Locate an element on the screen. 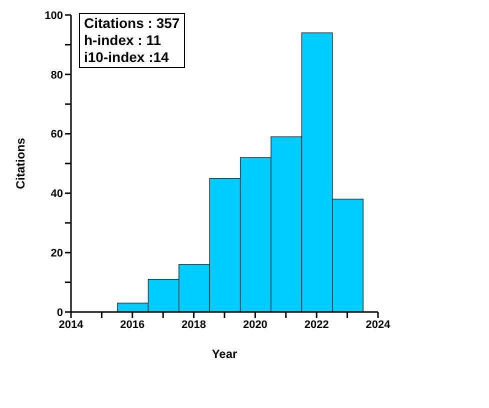  annotation: h-index : 11 is located at coordinates (123, 40).